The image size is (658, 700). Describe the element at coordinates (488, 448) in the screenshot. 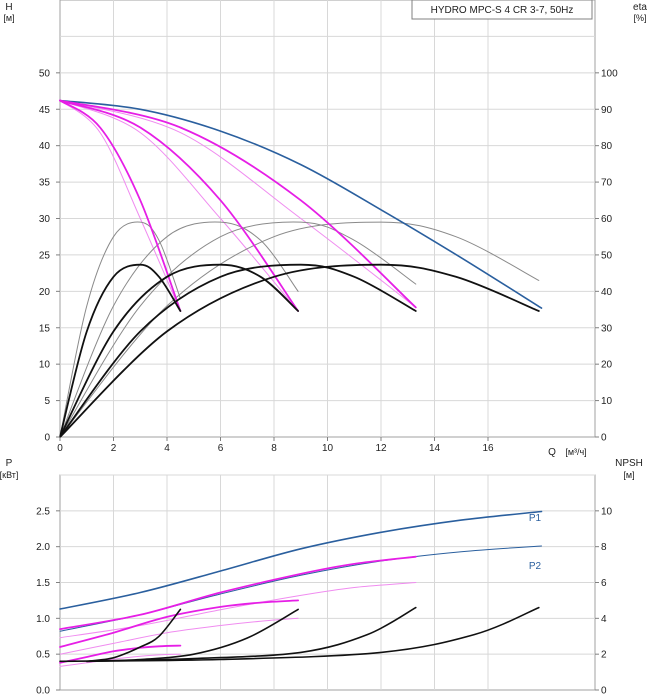

I see `flow-tick-label: 16` at that location.